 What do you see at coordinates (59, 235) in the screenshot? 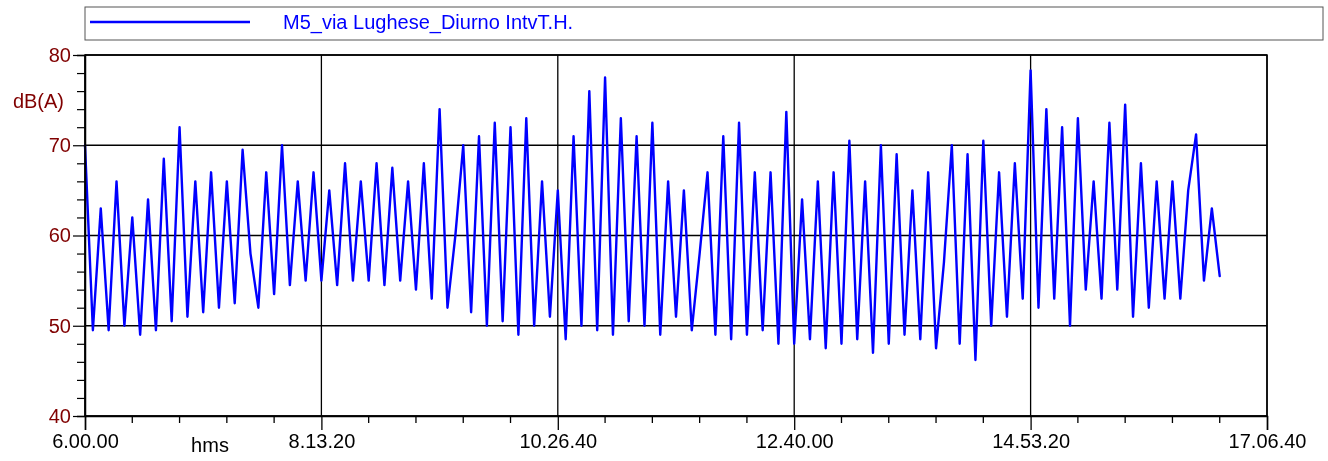
I see `y-tick-label: 60` at bounding box center [59, 235].